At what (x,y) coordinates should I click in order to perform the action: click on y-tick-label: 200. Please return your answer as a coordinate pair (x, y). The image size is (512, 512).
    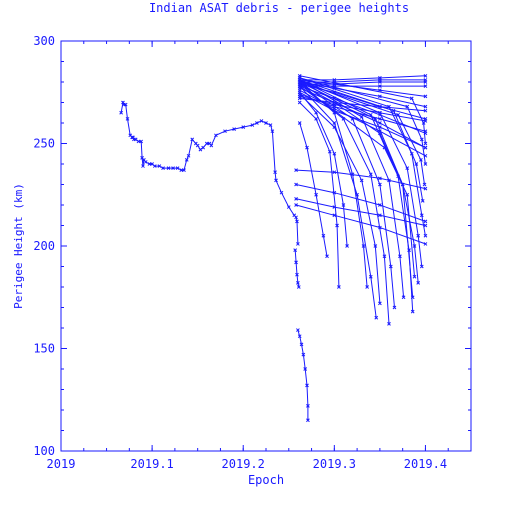
    Looking at the image, I should click on (44, 246).